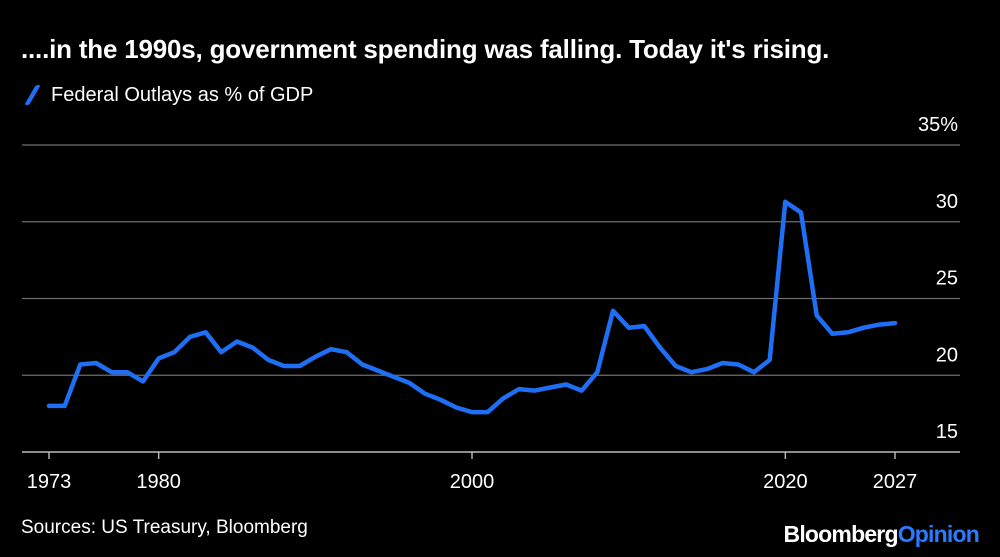  What do you see at coordinates (49, 482) in the screenshot?
I see `x-tick-label: 1973` at bounding box center [49, 482].